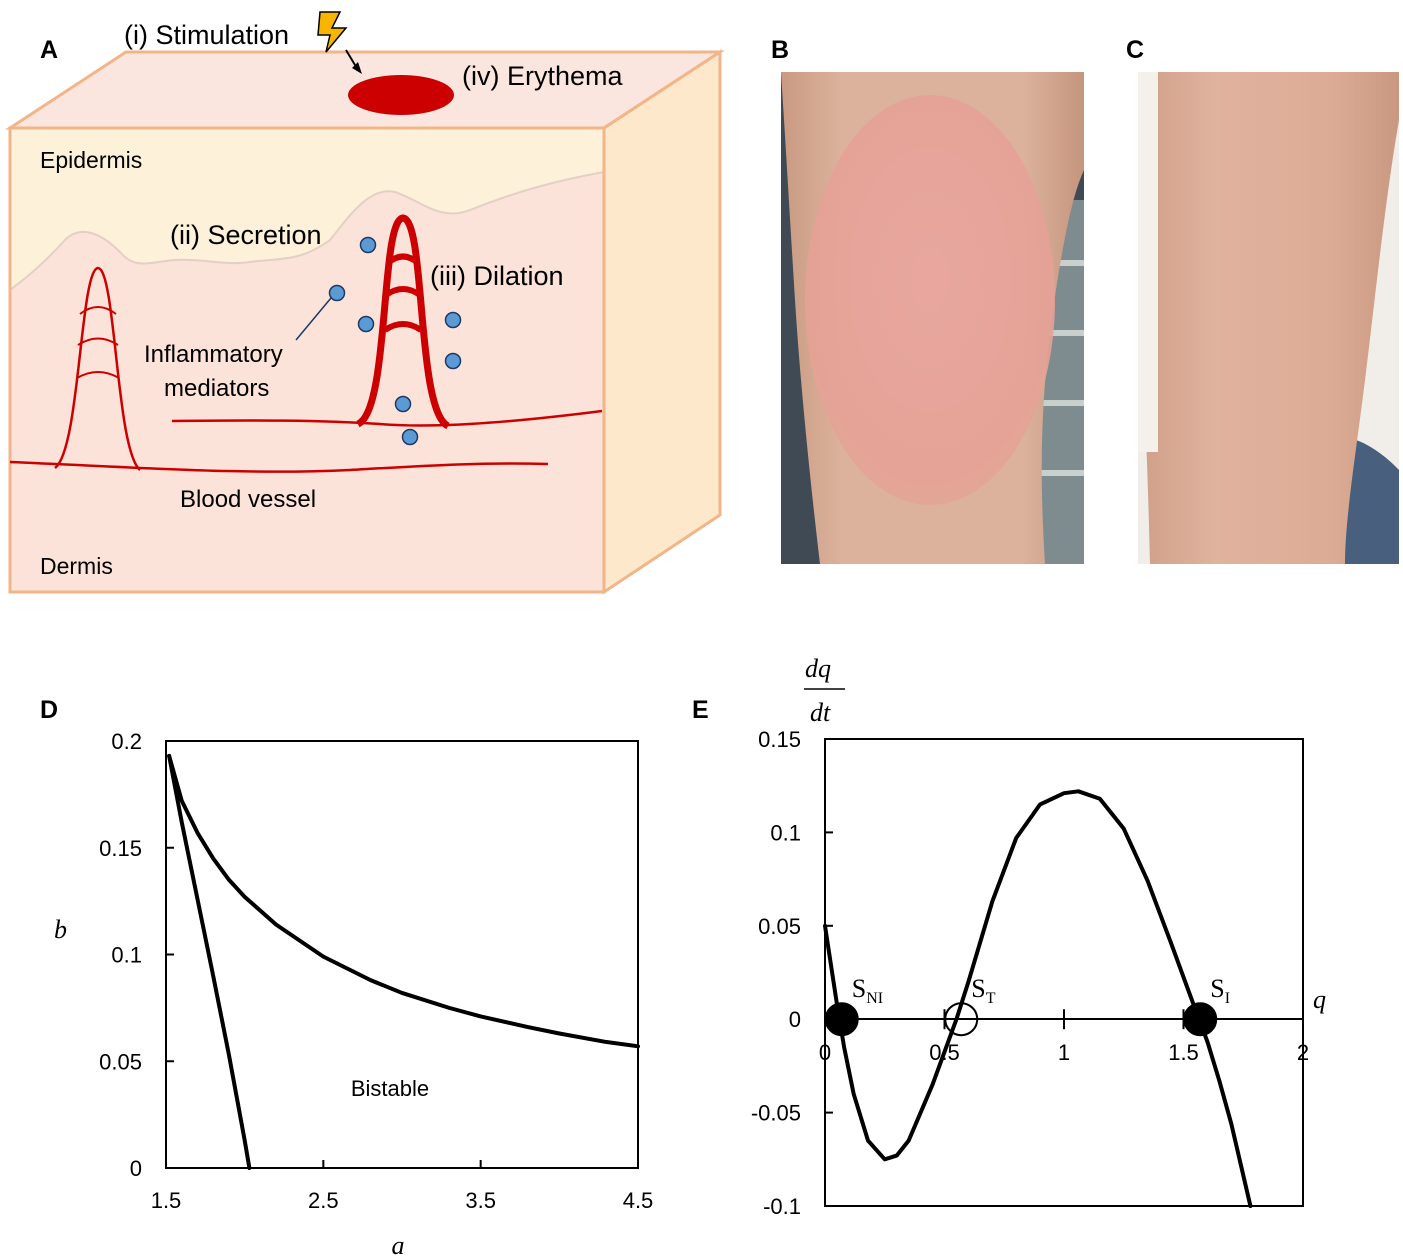 The image size is (1403, 1258). I want to click on chart-e-ytick-label: 0, so click(795, 1019).